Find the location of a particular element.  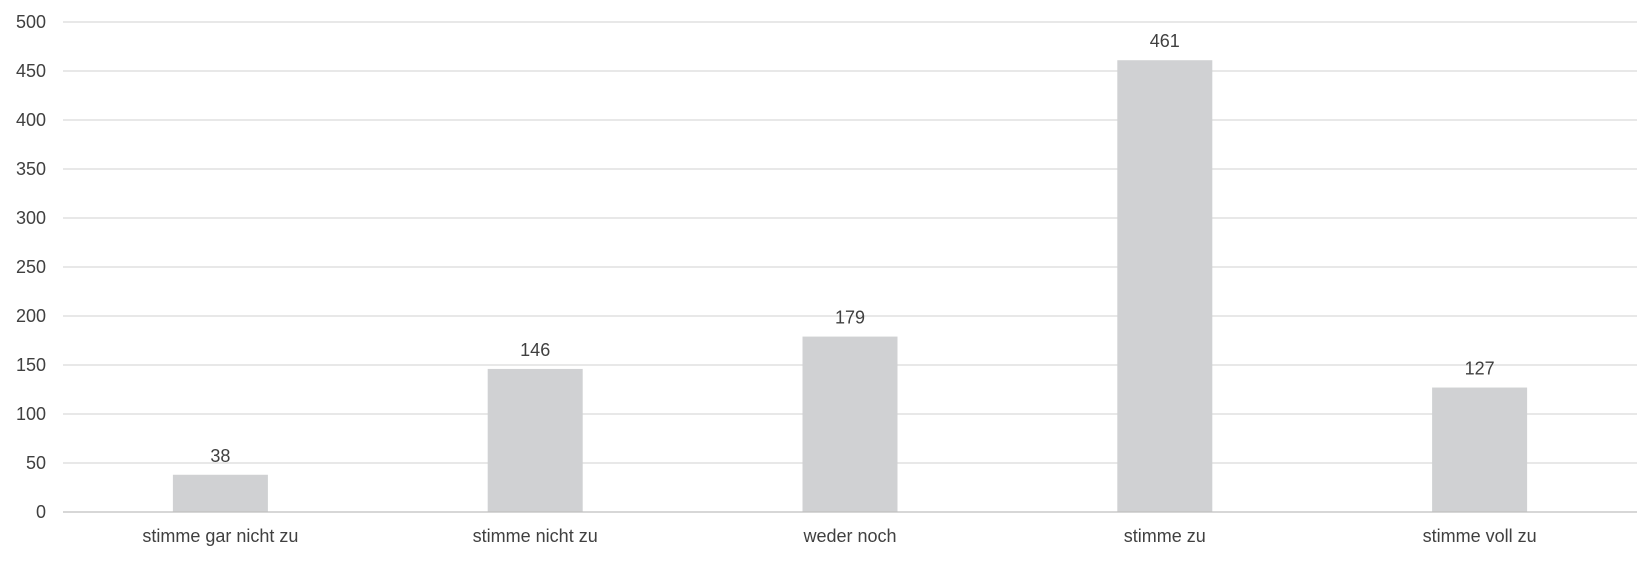

x-category-label: stimme nicht zu is located at coordinates (535, 536).